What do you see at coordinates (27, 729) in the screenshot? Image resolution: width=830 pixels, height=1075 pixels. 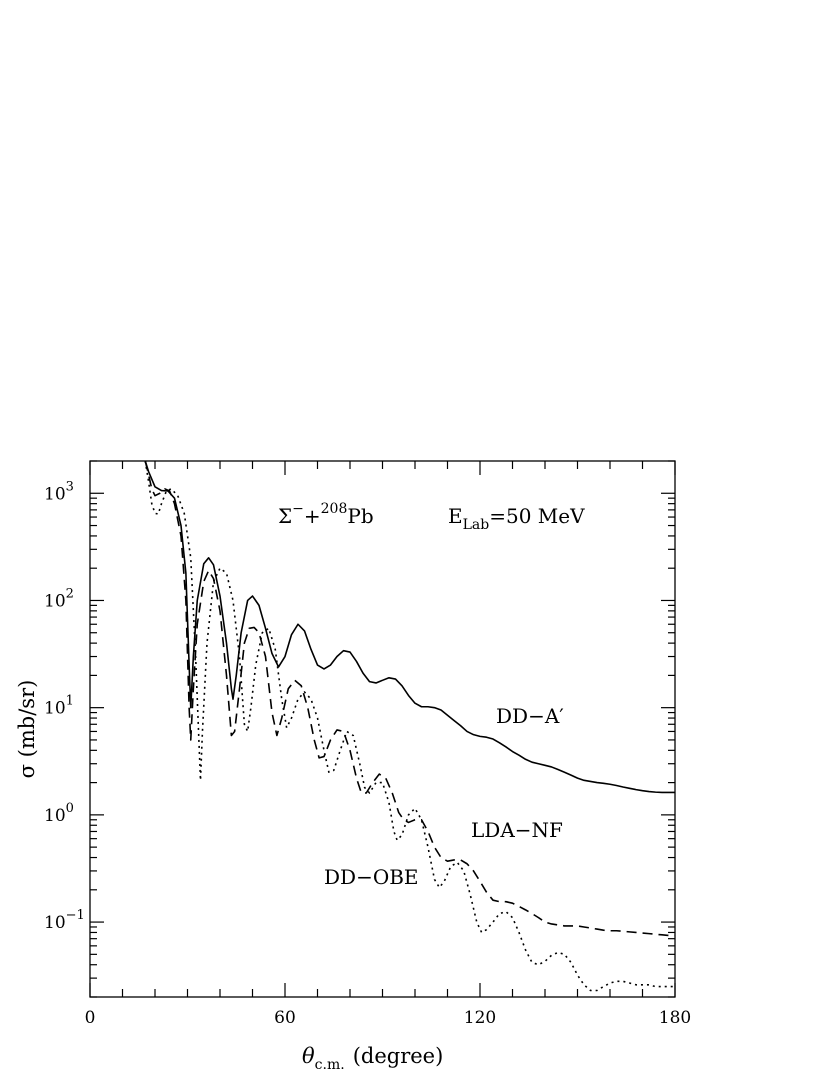 I see `y-axis-title: σ (mb/sr)` at bounding box center [27, 729].